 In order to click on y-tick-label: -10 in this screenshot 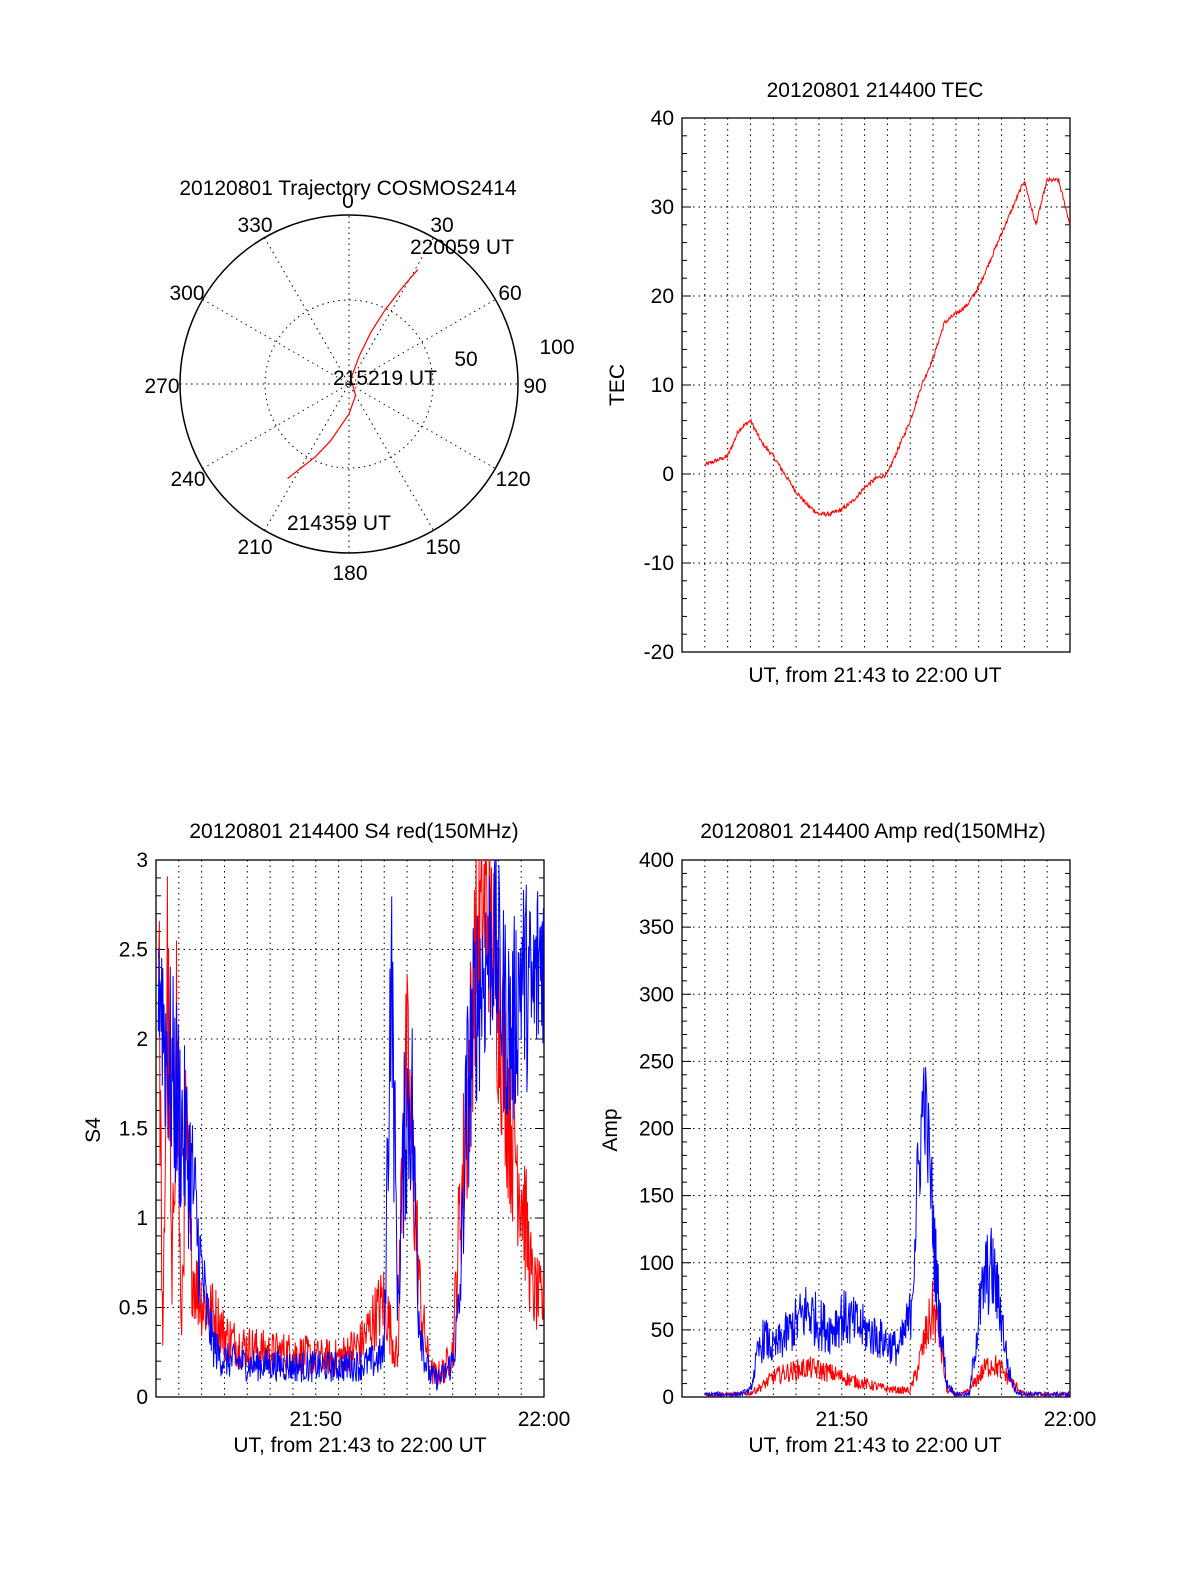, I will do `click(659, 563)`.